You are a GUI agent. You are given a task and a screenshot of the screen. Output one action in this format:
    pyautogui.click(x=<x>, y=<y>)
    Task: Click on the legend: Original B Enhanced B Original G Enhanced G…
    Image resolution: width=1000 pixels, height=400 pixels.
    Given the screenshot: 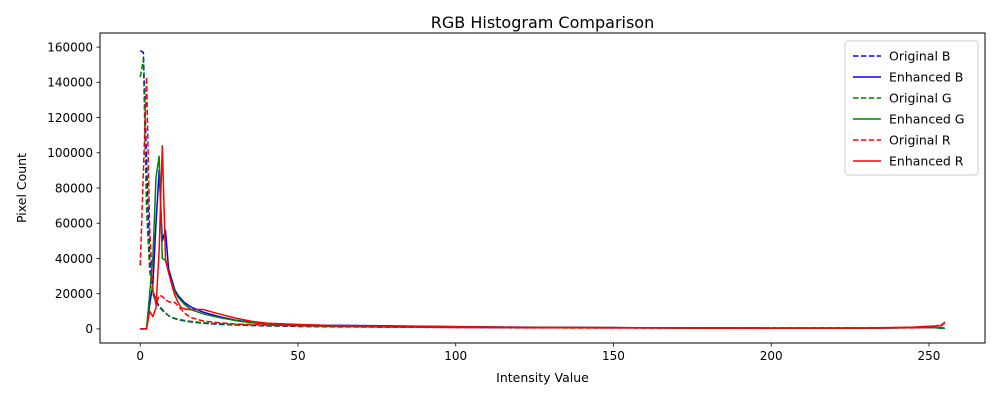 What is the action you would take?
    pyautogui.click(x=911, y=108)
    